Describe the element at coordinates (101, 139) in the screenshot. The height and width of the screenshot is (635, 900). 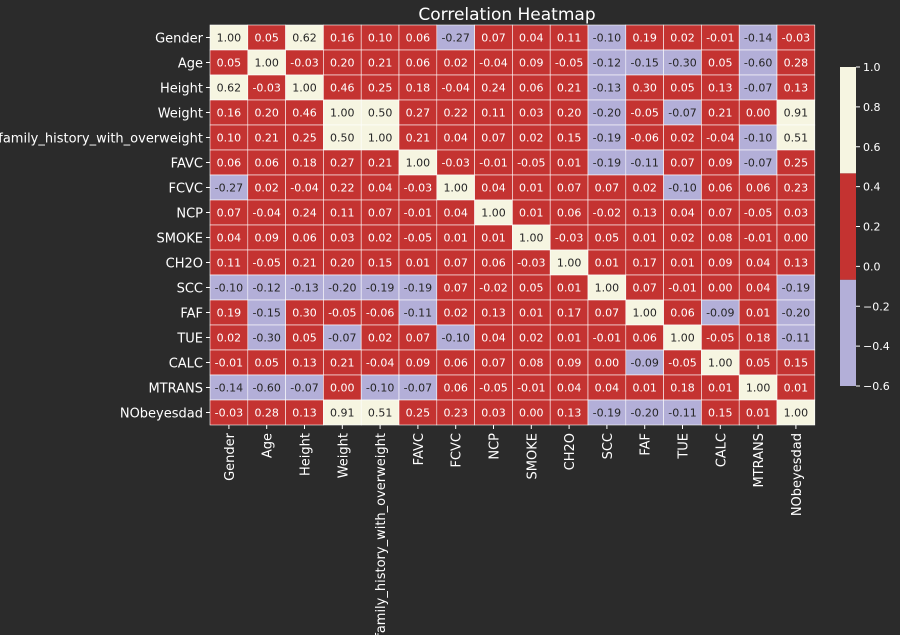
I see `y-tick-label: family_history_with_overweight` at that location.